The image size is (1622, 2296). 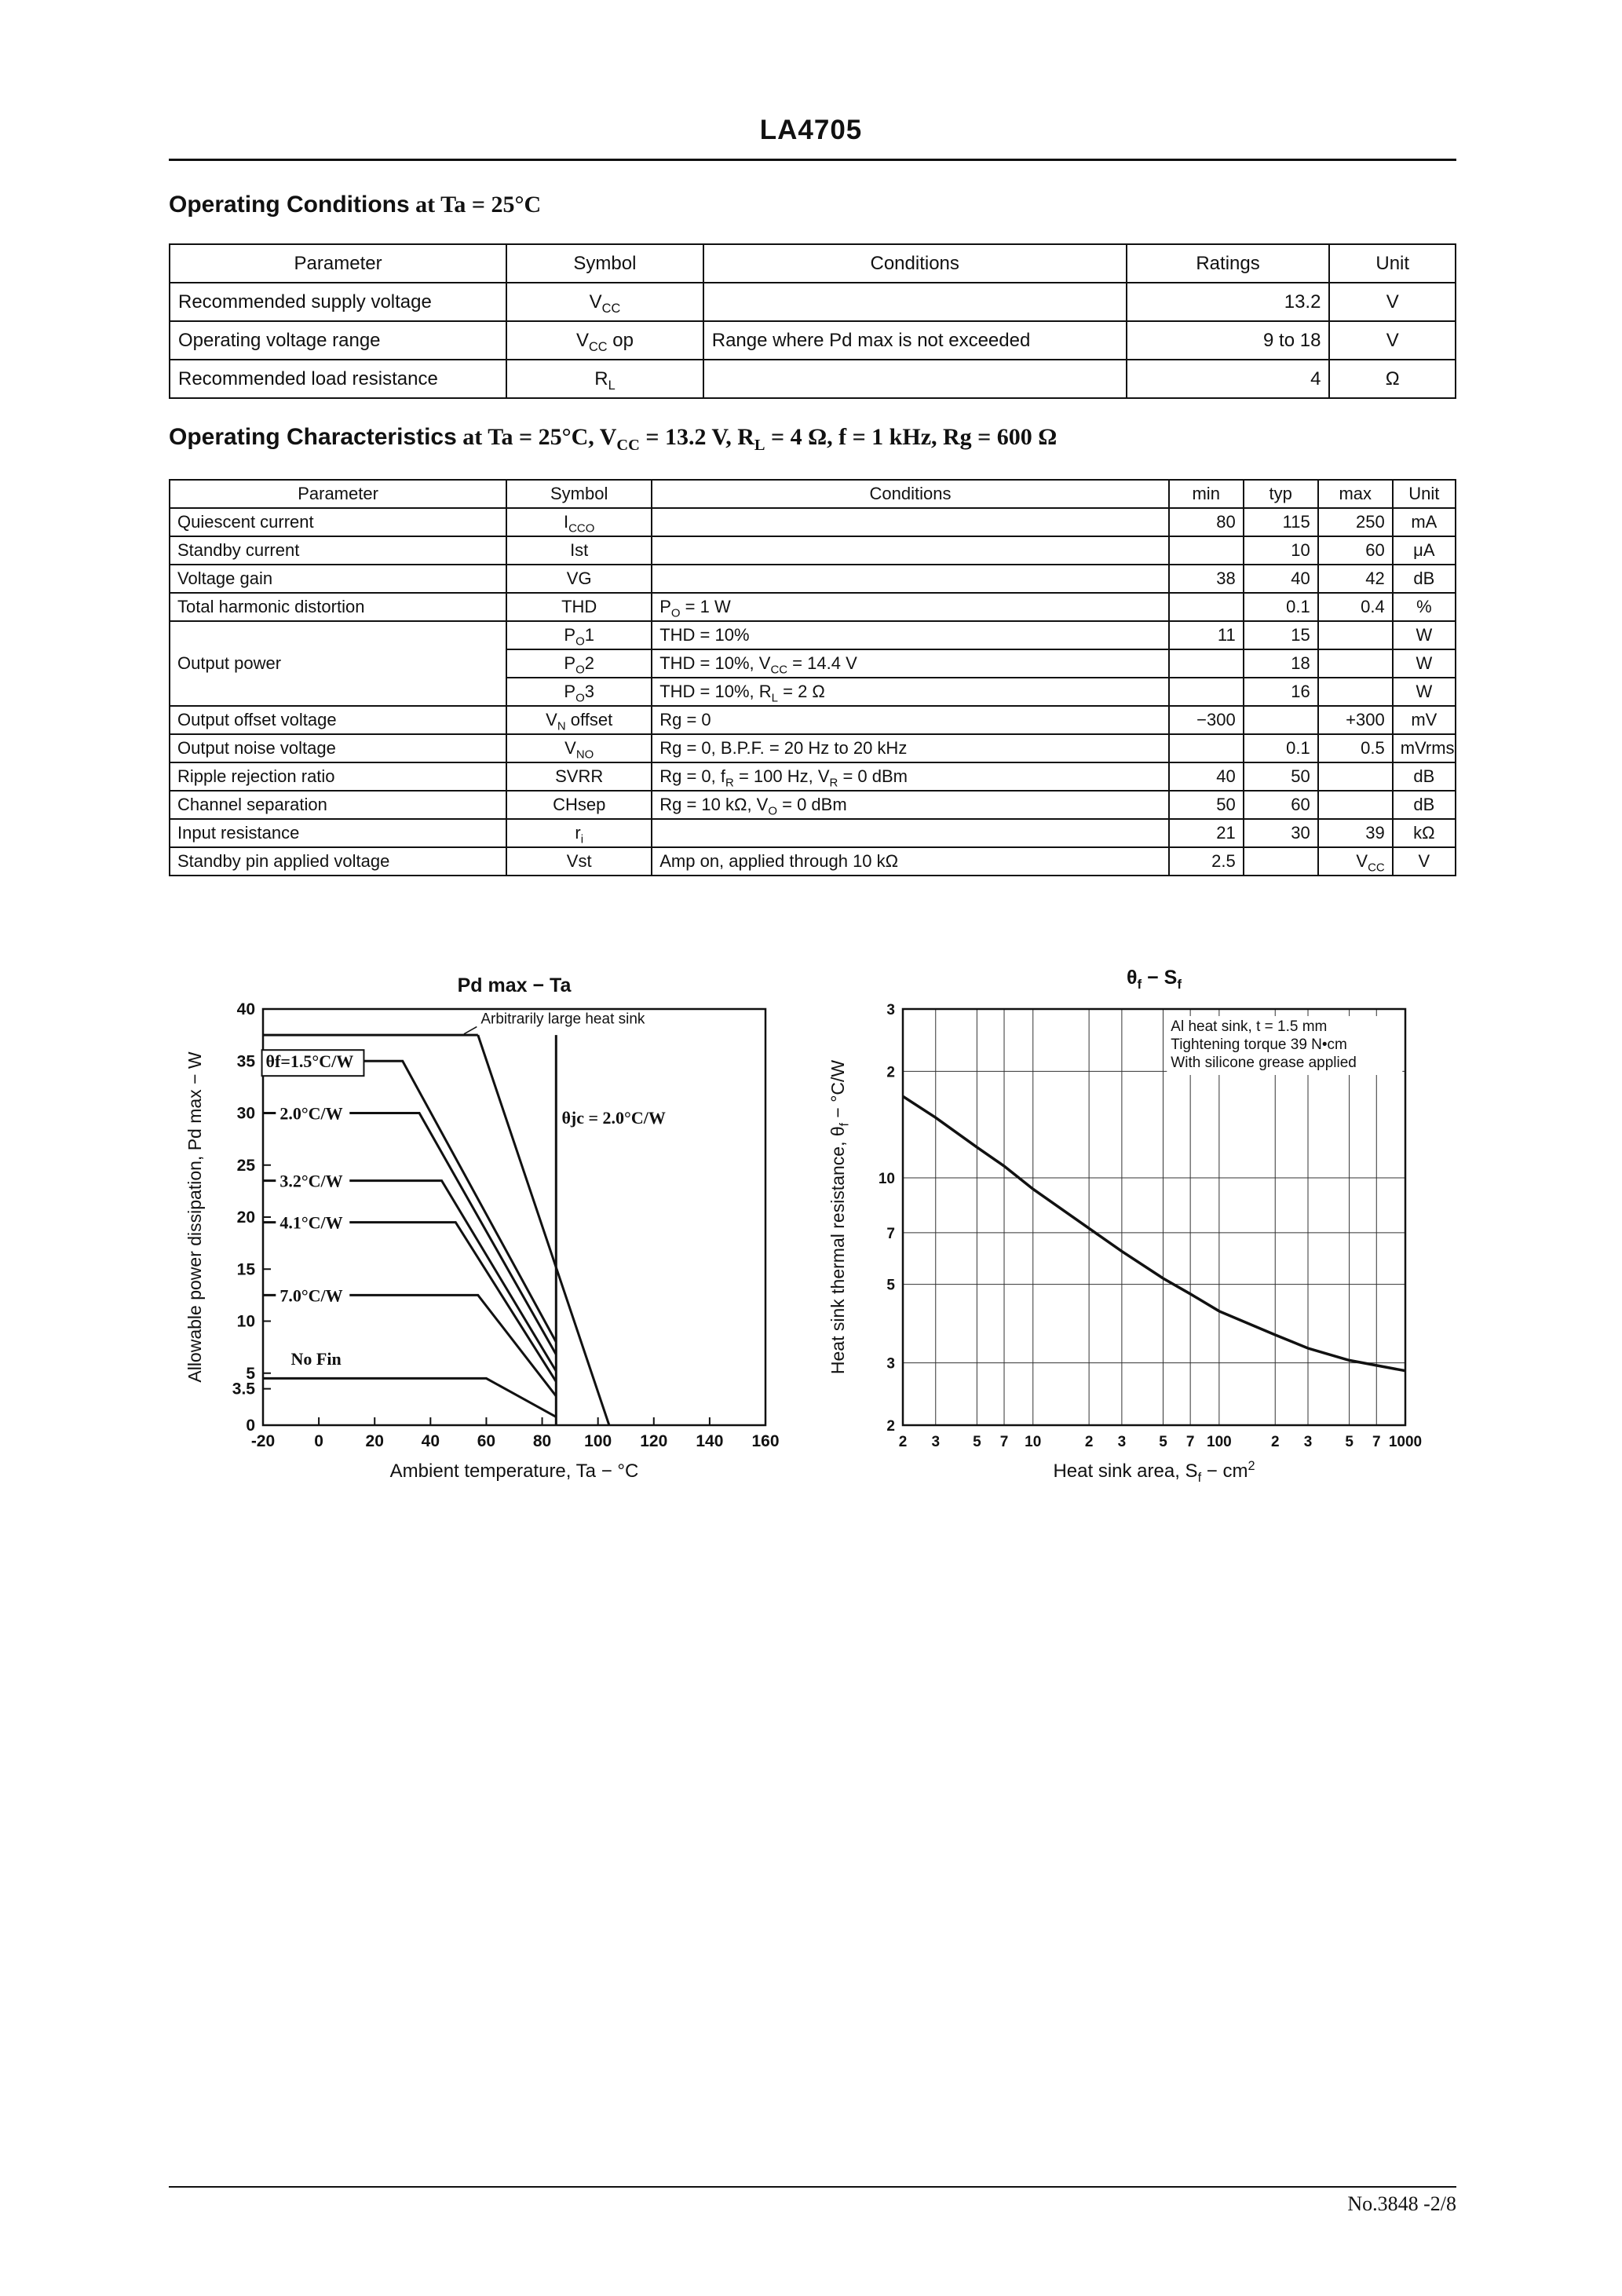 What do you see at coordinates (1424, 833) in the screenshot?
I see `table-cell: kΩ` at bounding box center [1424, 833].